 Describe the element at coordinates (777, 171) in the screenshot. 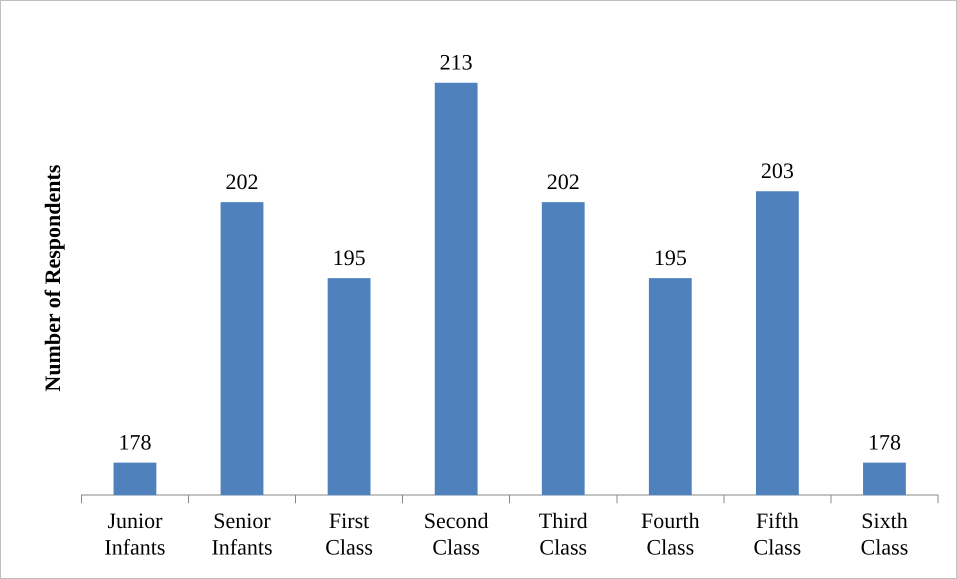

I see `data-label: 203` at that location.